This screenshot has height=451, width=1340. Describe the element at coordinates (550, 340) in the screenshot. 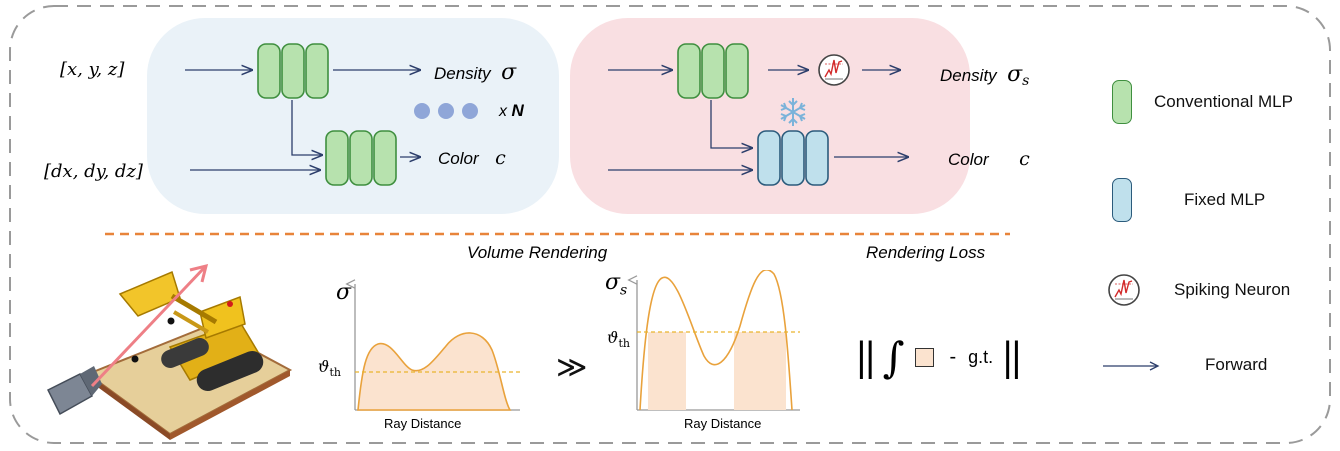

I see `volume-rendering-plots` at that location.